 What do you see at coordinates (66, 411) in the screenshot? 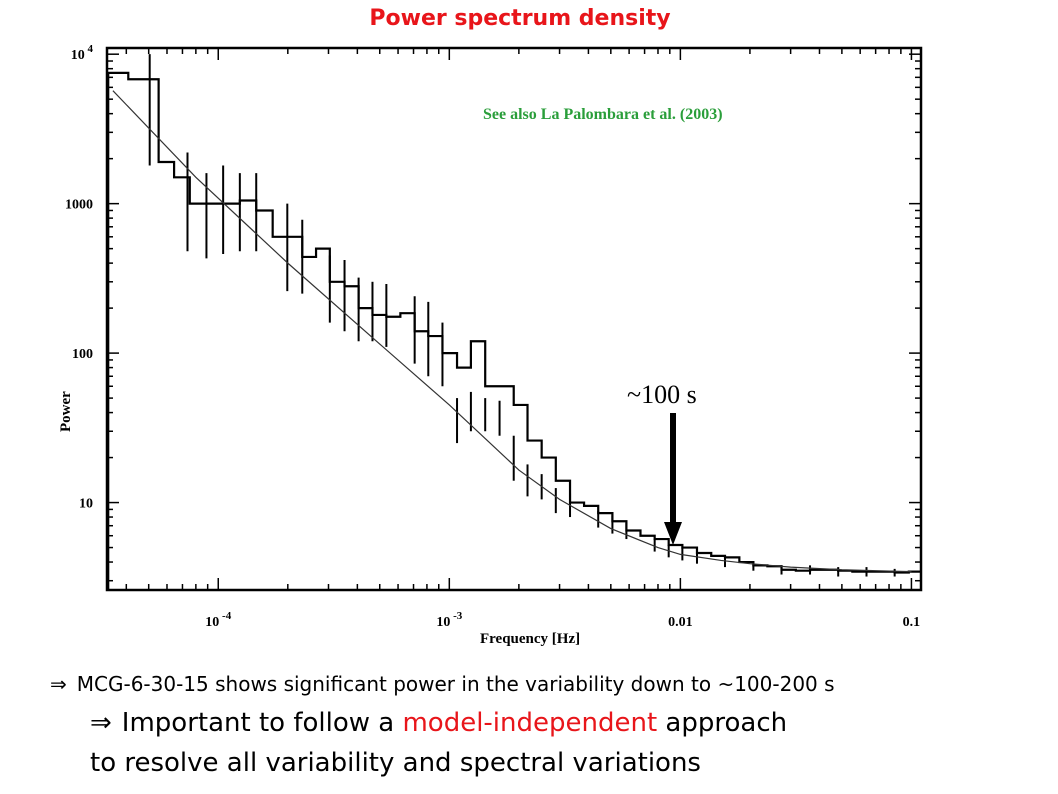
I see `y-axis-label: Power` at bounding box center [66, 411].